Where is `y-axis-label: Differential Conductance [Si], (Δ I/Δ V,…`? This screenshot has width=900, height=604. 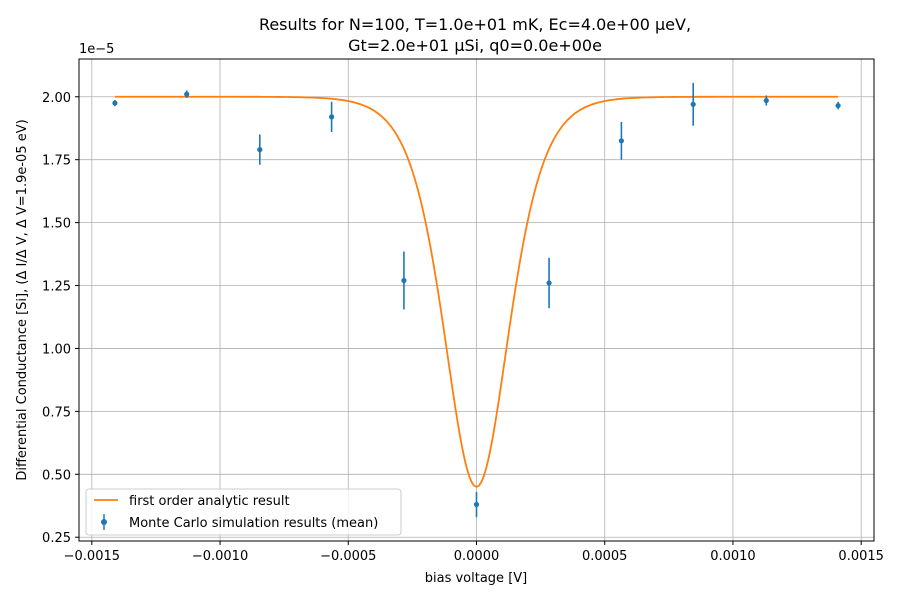 y-axis-label: Differential Conductance [Si], (Δ I/Δ V,… is located at coordinates (22, 299).